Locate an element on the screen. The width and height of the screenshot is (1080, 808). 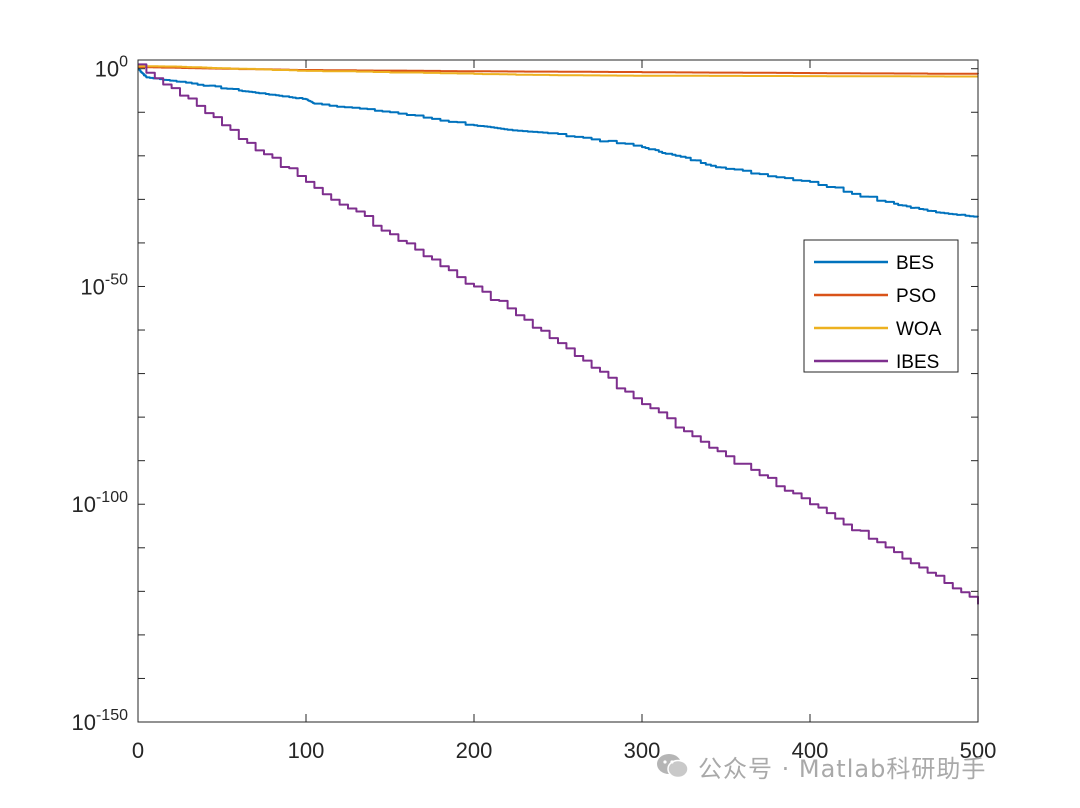
wechat-icon is located at coordinates (673, 766).